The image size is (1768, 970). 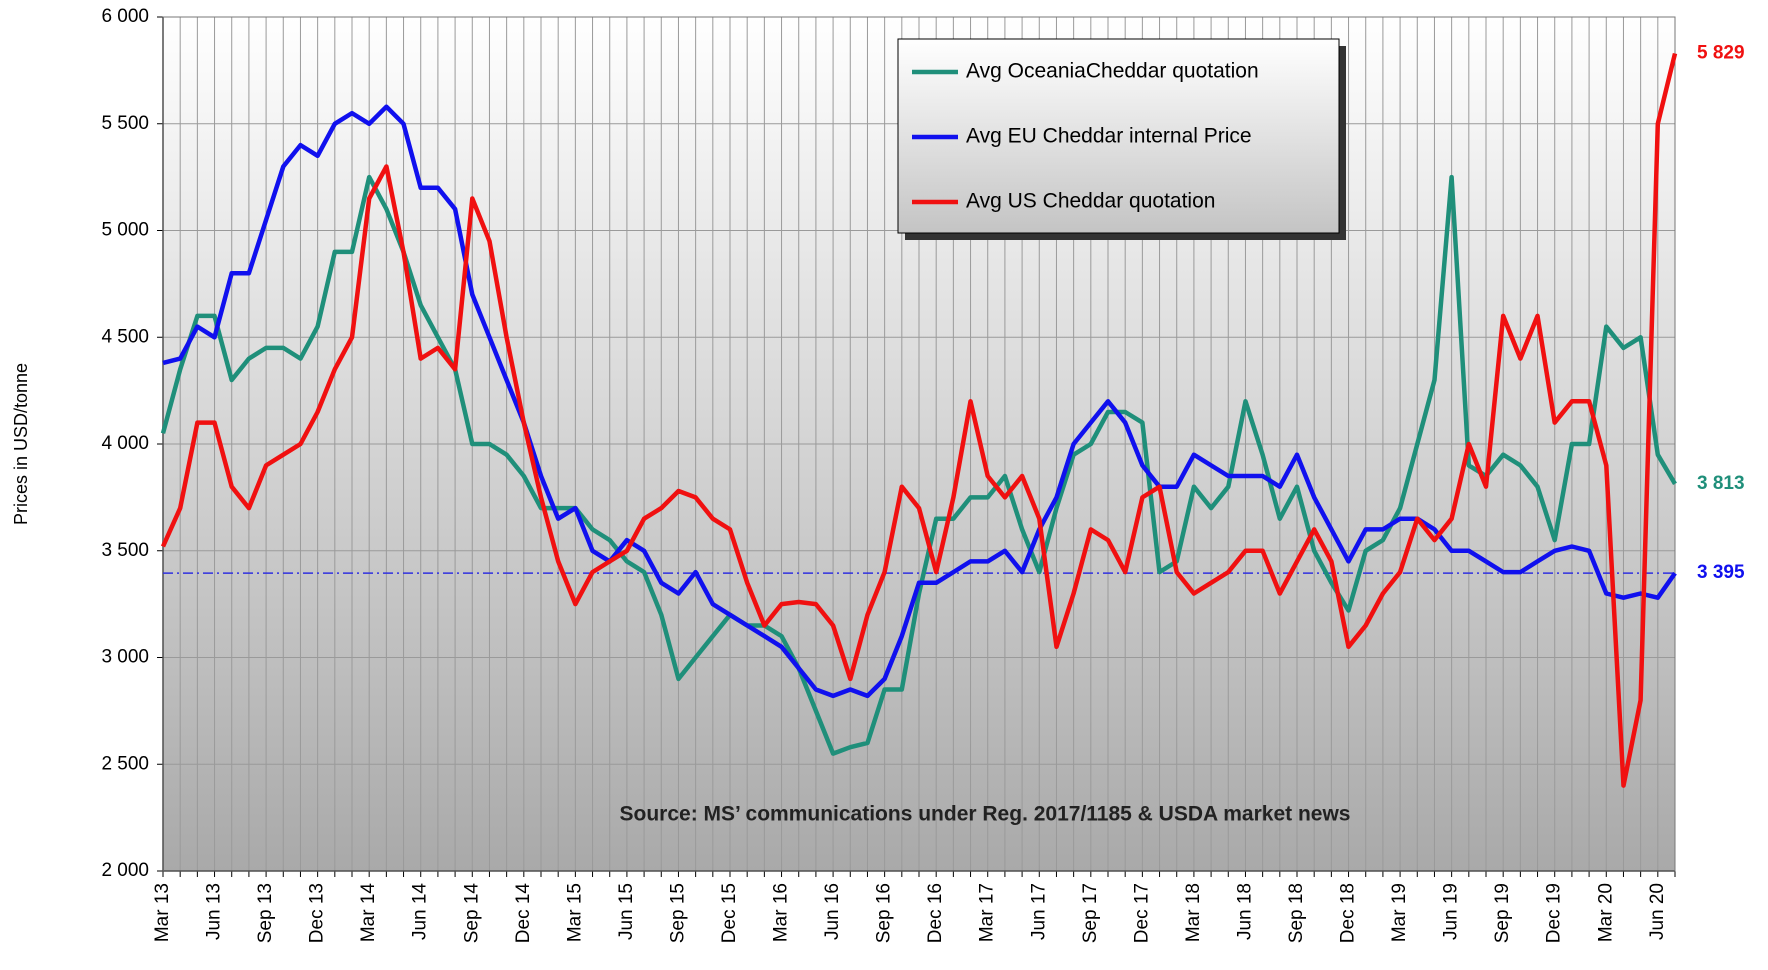 I want to click on x-tick-label: Mar 17, so click(x=987, y=912).